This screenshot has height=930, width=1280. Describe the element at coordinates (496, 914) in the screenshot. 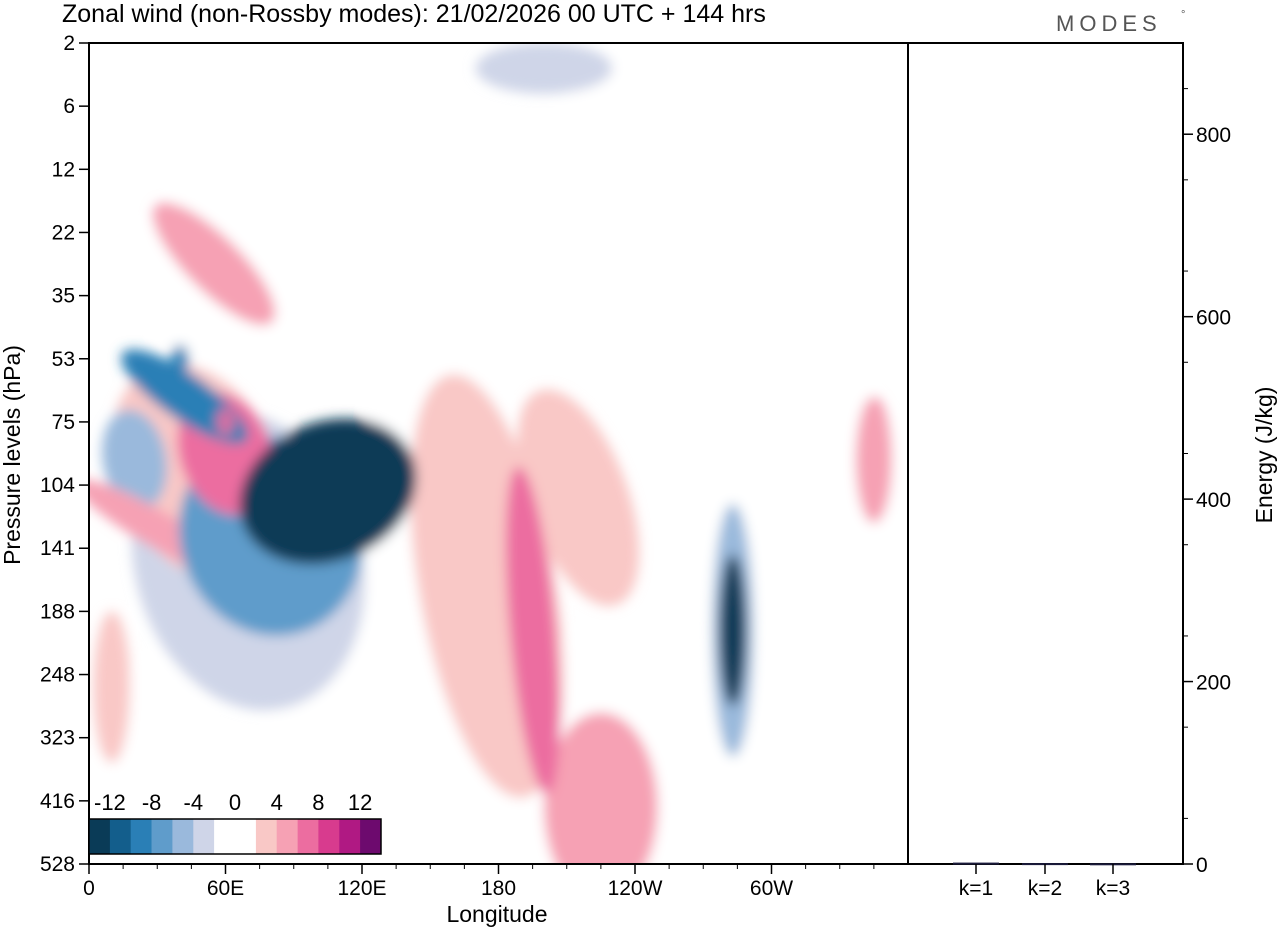

I see `x-axis-label: Longitude` at that location.